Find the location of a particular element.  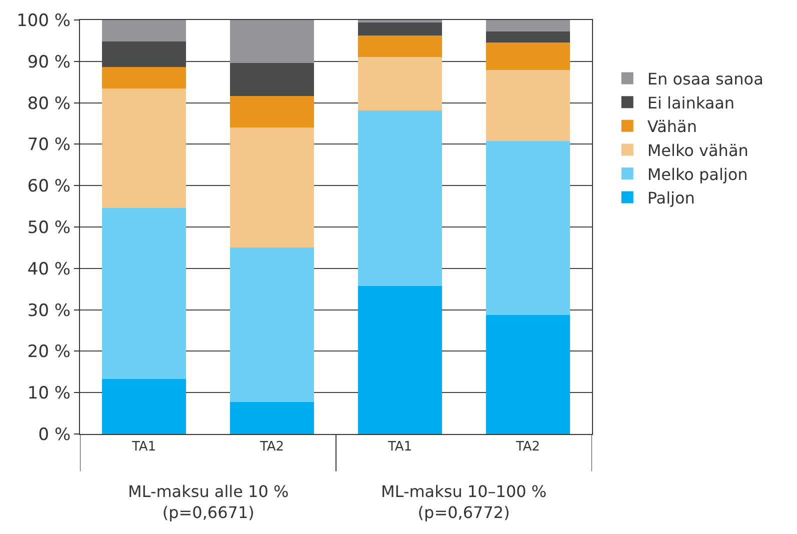

y-tick-label: 60 % is located at coordinates (49, 186).